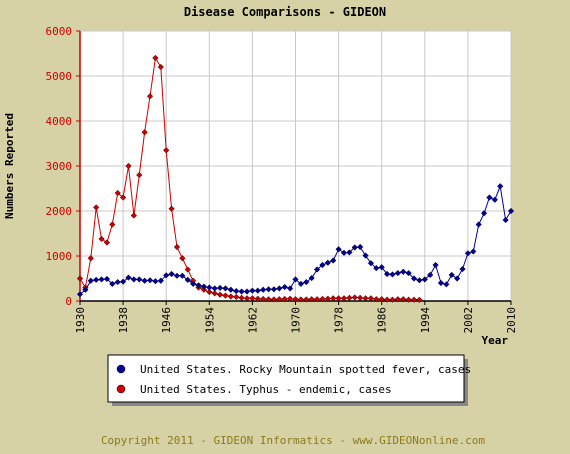 This screenshot has width=570, height=454. I want to click on y-tick-label: 4000, so click(59, 121).